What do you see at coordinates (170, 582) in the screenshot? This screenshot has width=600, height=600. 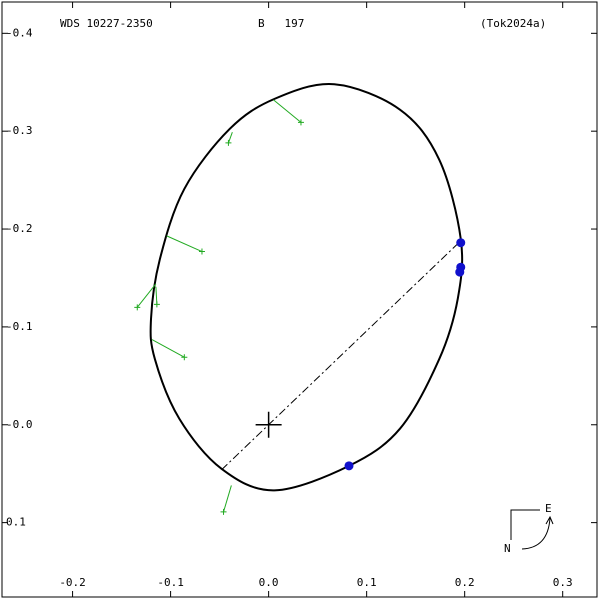 I see `x-tick-label: -0.1` at bounding box center [170, 582].